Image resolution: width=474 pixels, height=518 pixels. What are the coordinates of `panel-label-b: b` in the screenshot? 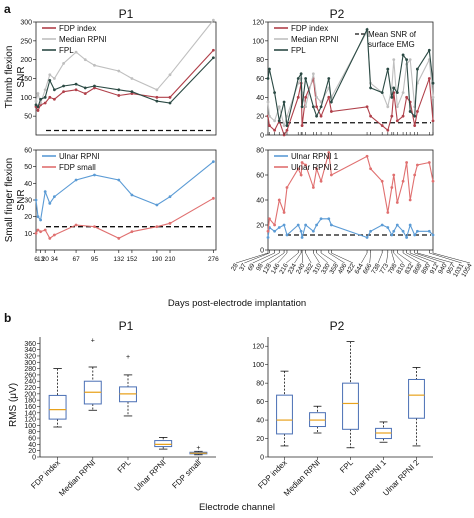 It's located at (7, 318).